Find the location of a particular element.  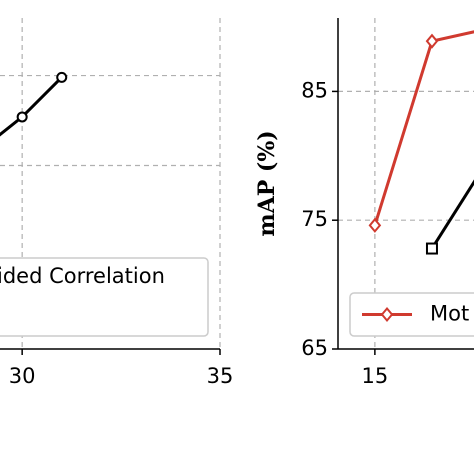

x-tick-label: 30 is located at coordinates (22, 376).